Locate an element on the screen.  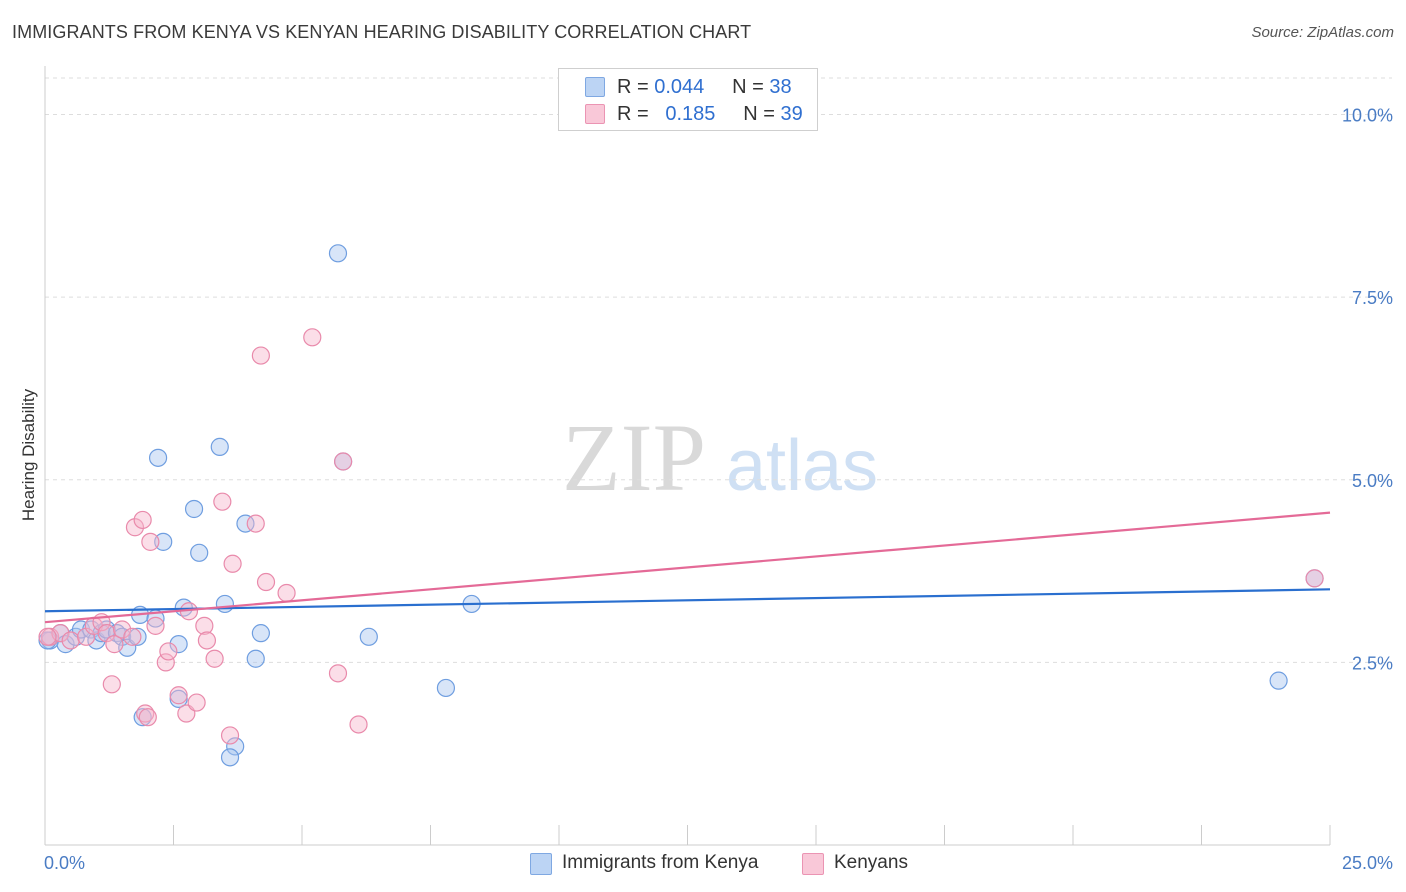
y-tick-labels: 2.5% 5.0% 7.5% 10.0% is located at coordinates (1367, 390).